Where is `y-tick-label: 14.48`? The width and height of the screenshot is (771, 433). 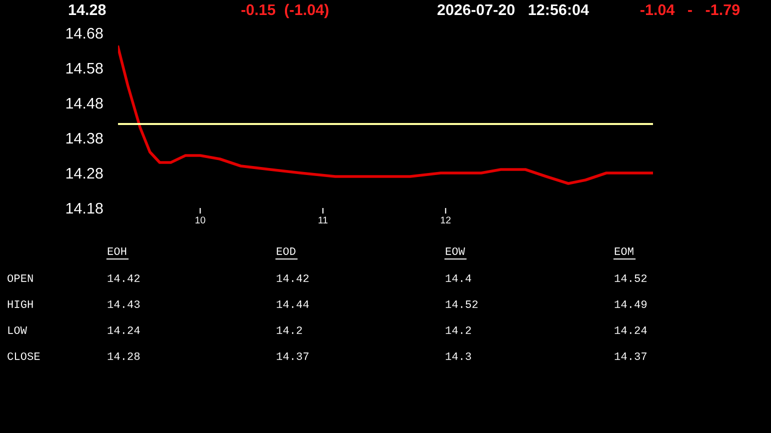
y-tick-label: 14.48 is located at coordinates (84, 103).